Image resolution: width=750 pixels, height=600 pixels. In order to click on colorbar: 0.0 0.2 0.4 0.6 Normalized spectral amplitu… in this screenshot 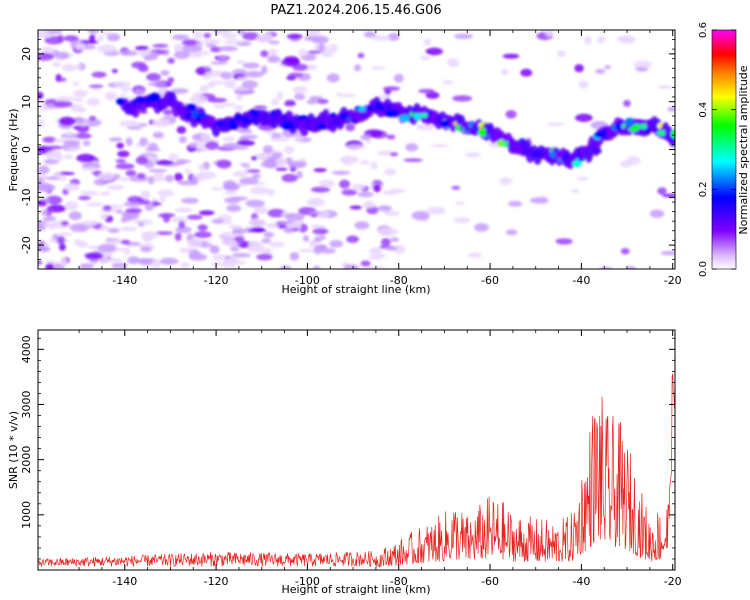, I will do `click(724, 149)`.